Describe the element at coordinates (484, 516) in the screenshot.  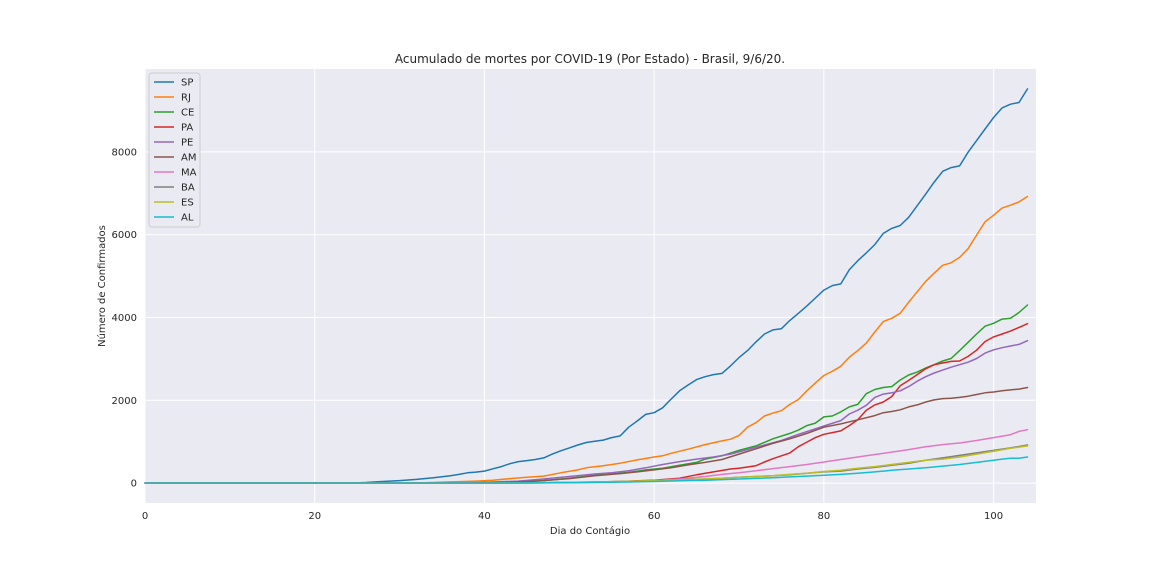
I see `x-tick-label: 40` at that location.